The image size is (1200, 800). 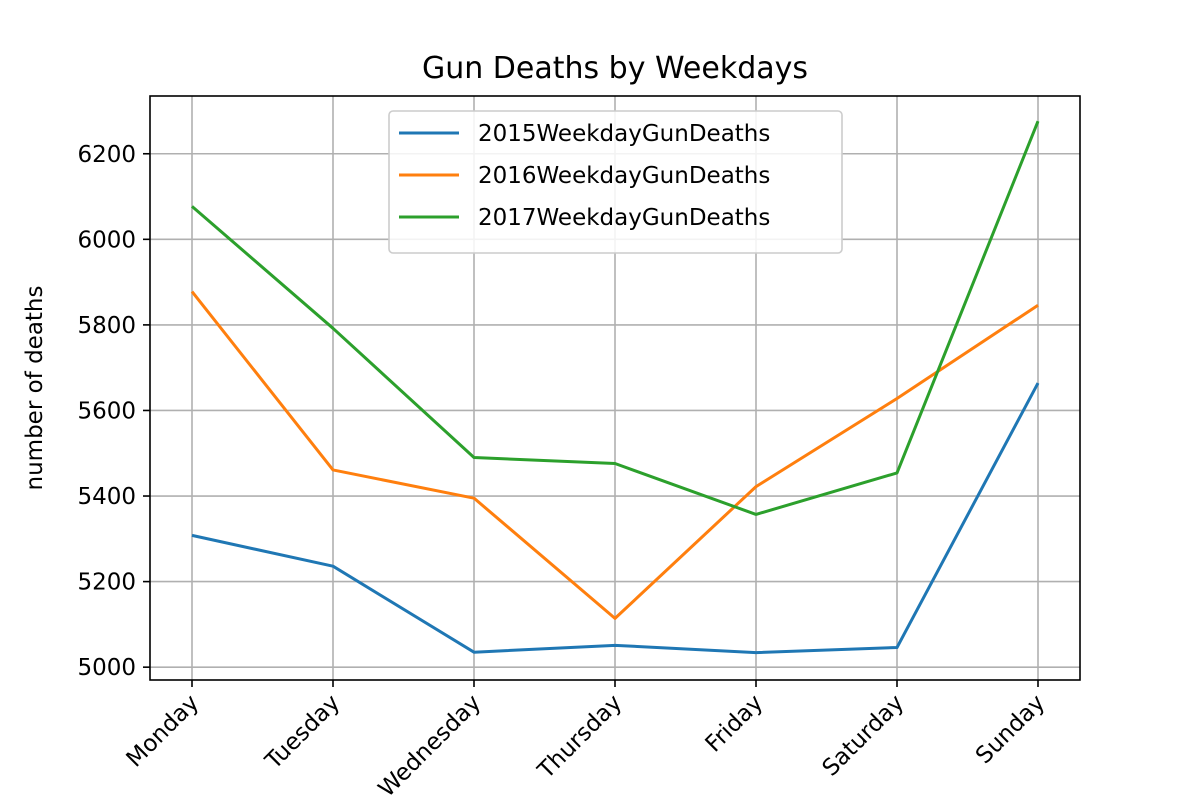 I want to click on y-tick-label: 5400, so click(x=106, y=497).